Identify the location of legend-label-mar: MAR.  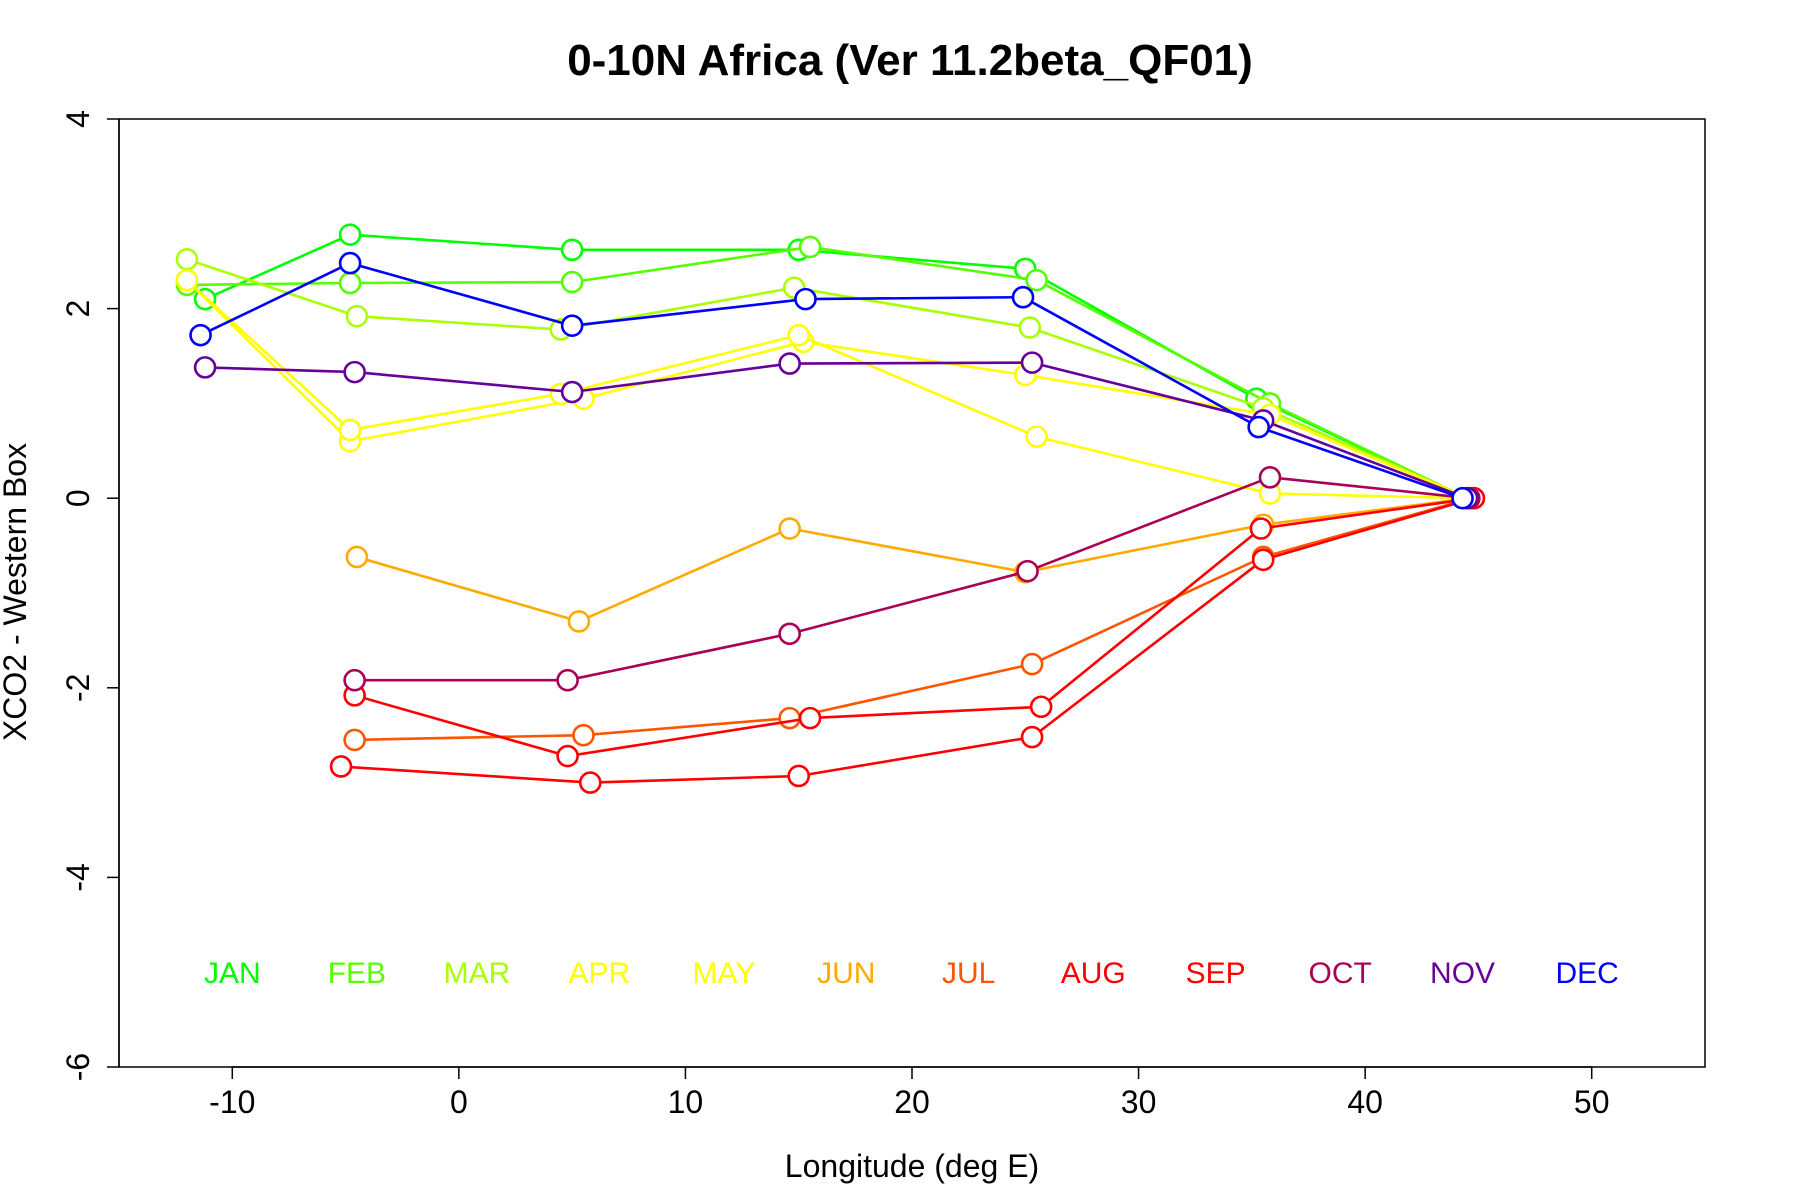
(477, 973).